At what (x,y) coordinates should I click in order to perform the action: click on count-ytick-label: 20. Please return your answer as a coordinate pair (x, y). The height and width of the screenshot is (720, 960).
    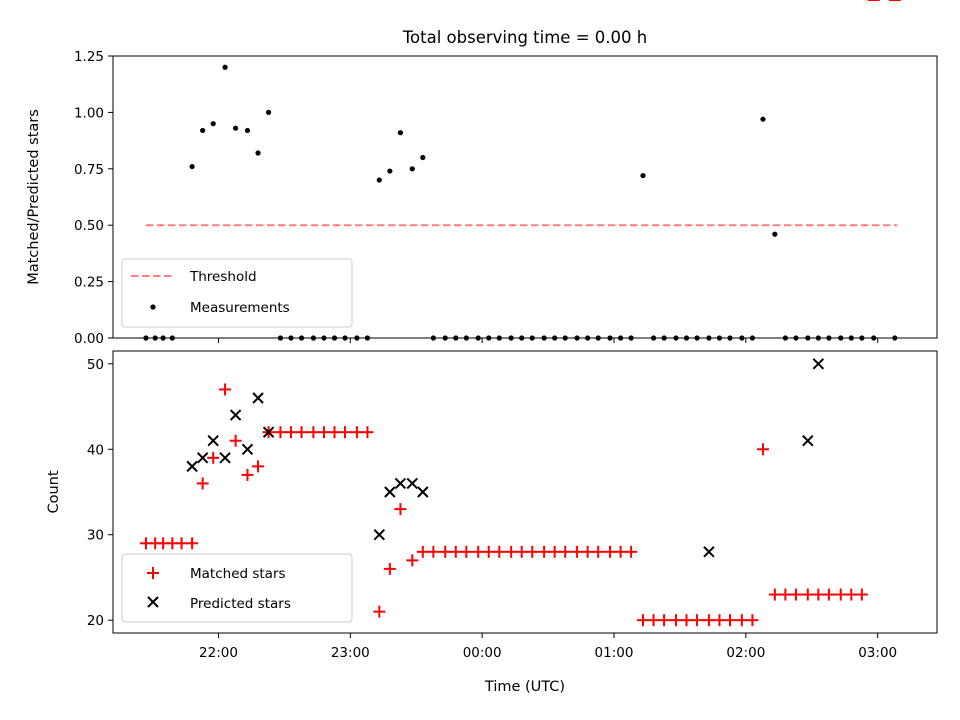
    Looking at the image, I should click on (95, 621).